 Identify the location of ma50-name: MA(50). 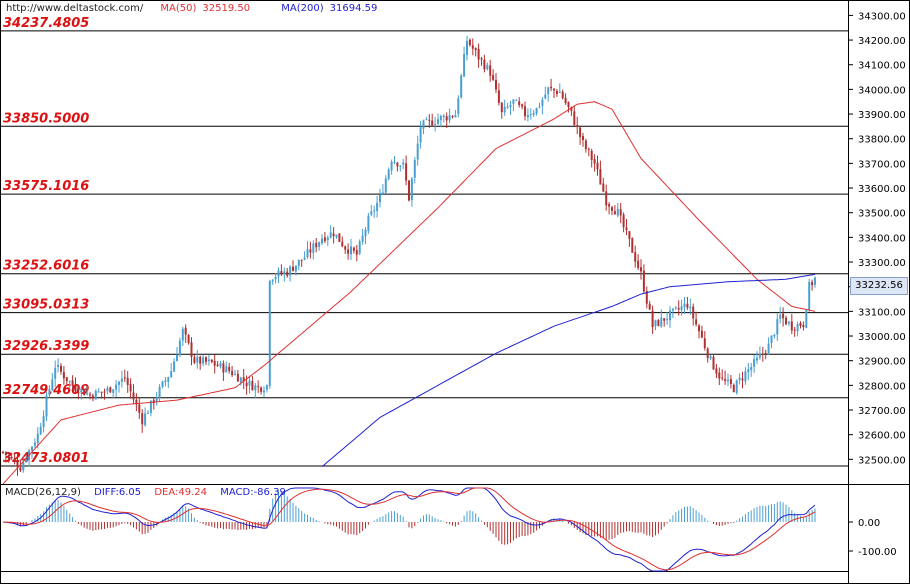
(178, 8).